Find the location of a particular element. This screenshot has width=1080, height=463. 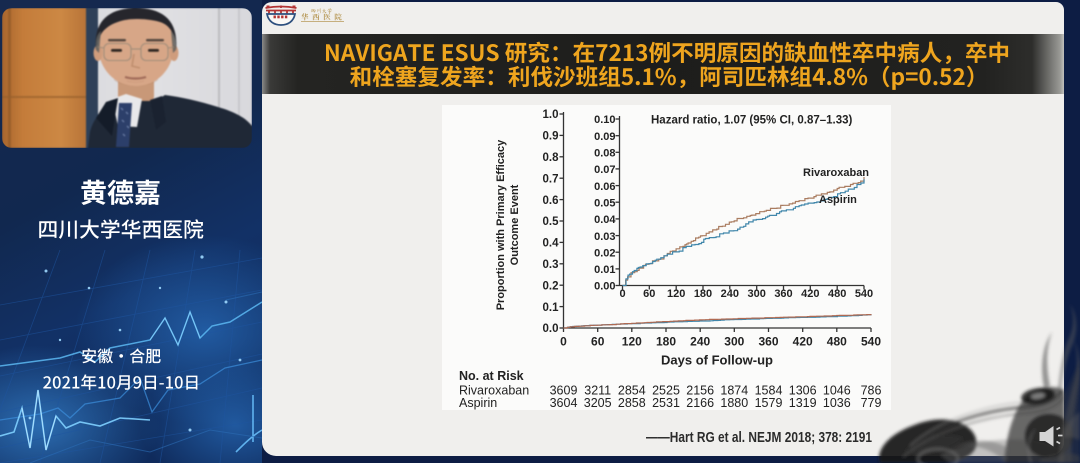

svg-text: 2156 is located at coordinates (700, 391).